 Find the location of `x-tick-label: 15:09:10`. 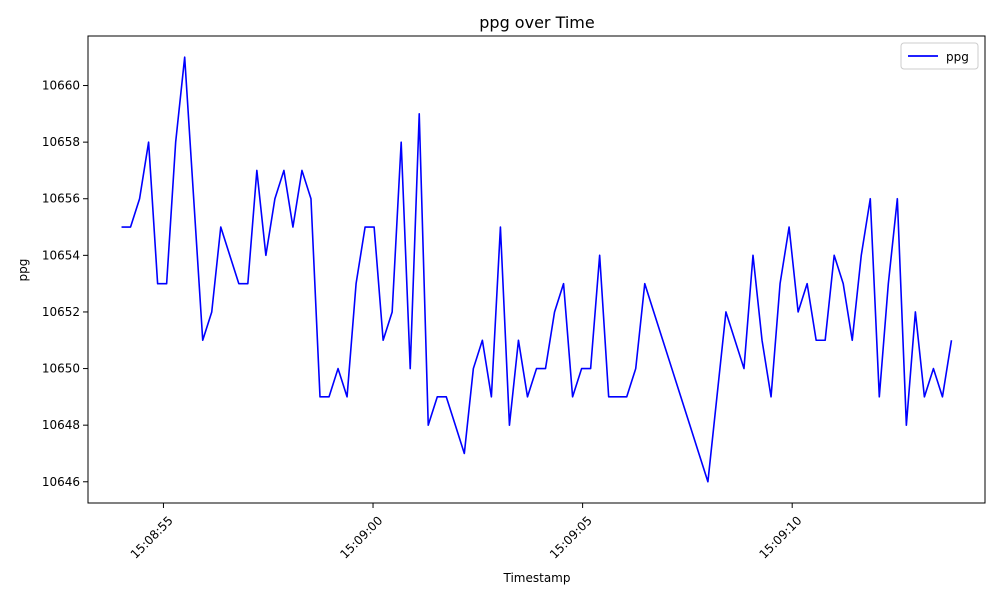

x-tick-label: 15:09:10 is located at coordinates (781, 537).